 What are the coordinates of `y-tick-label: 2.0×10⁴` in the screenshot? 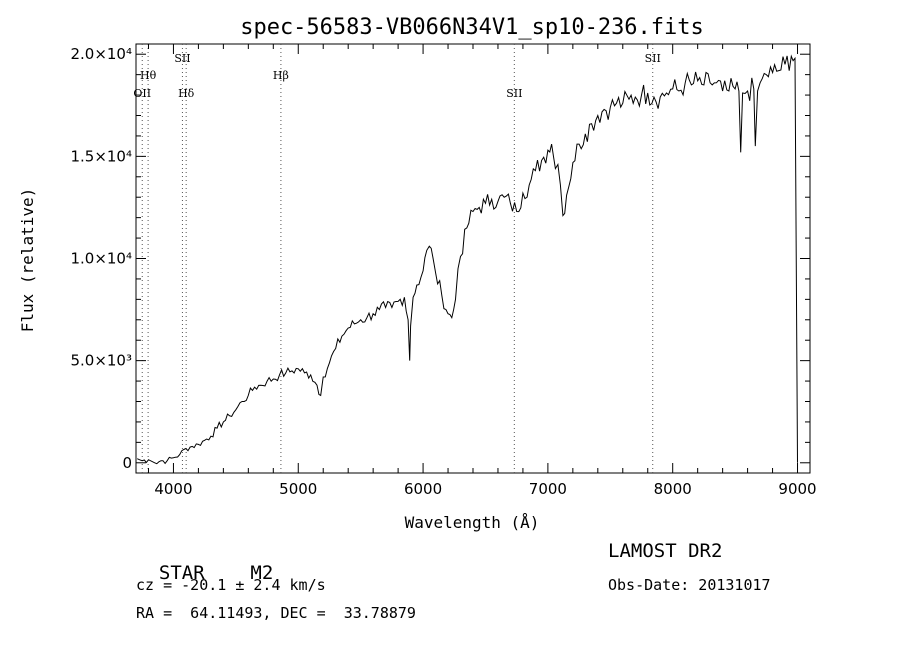 It's located at (101, 54).